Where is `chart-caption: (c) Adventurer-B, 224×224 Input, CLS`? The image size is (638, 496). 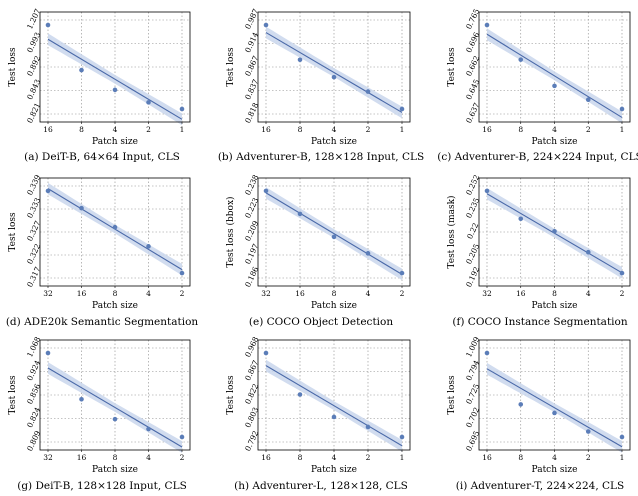
chart-caption: (c) Adventurer-B, 224×224 Input, CLS is located at coordinates (537, 157).